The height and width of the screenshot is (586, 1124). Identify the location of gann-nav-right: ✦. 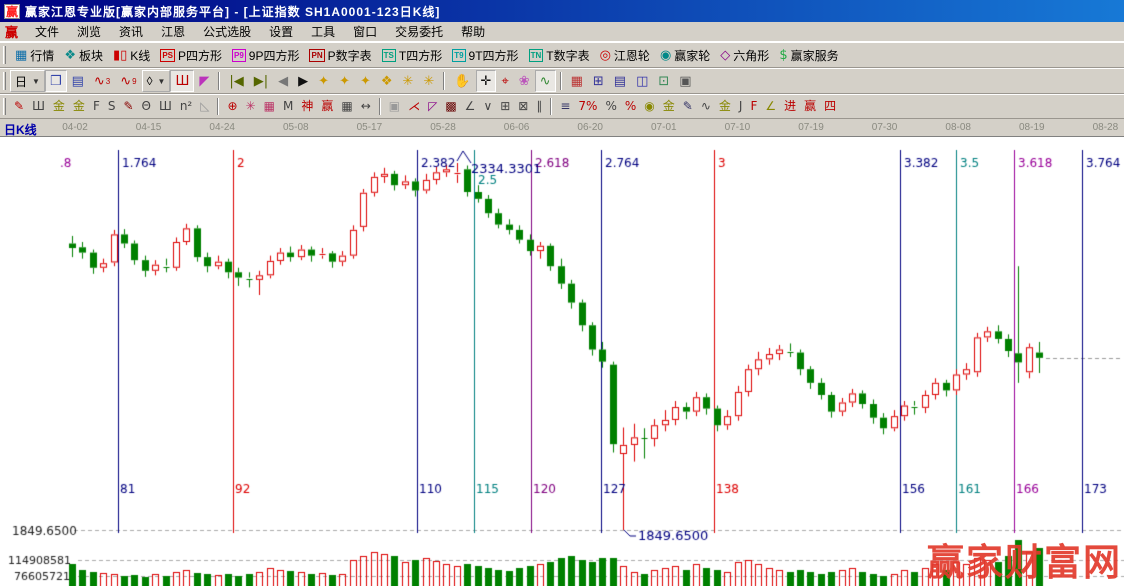
(344, 81).